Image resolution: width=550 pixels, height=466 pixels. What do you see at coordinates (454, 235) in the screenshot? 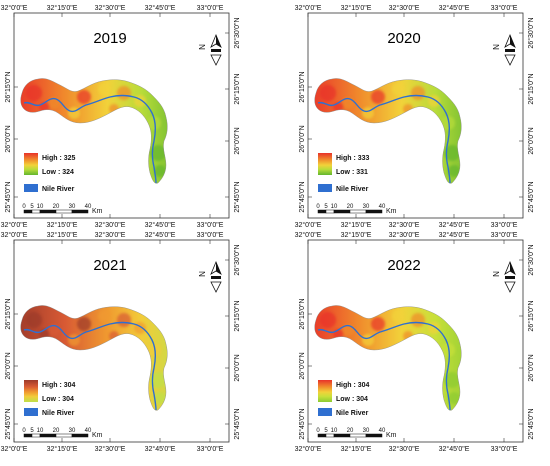
I see `longitude-label-top: 32°45'0"E` at bounding box center [454, 235].